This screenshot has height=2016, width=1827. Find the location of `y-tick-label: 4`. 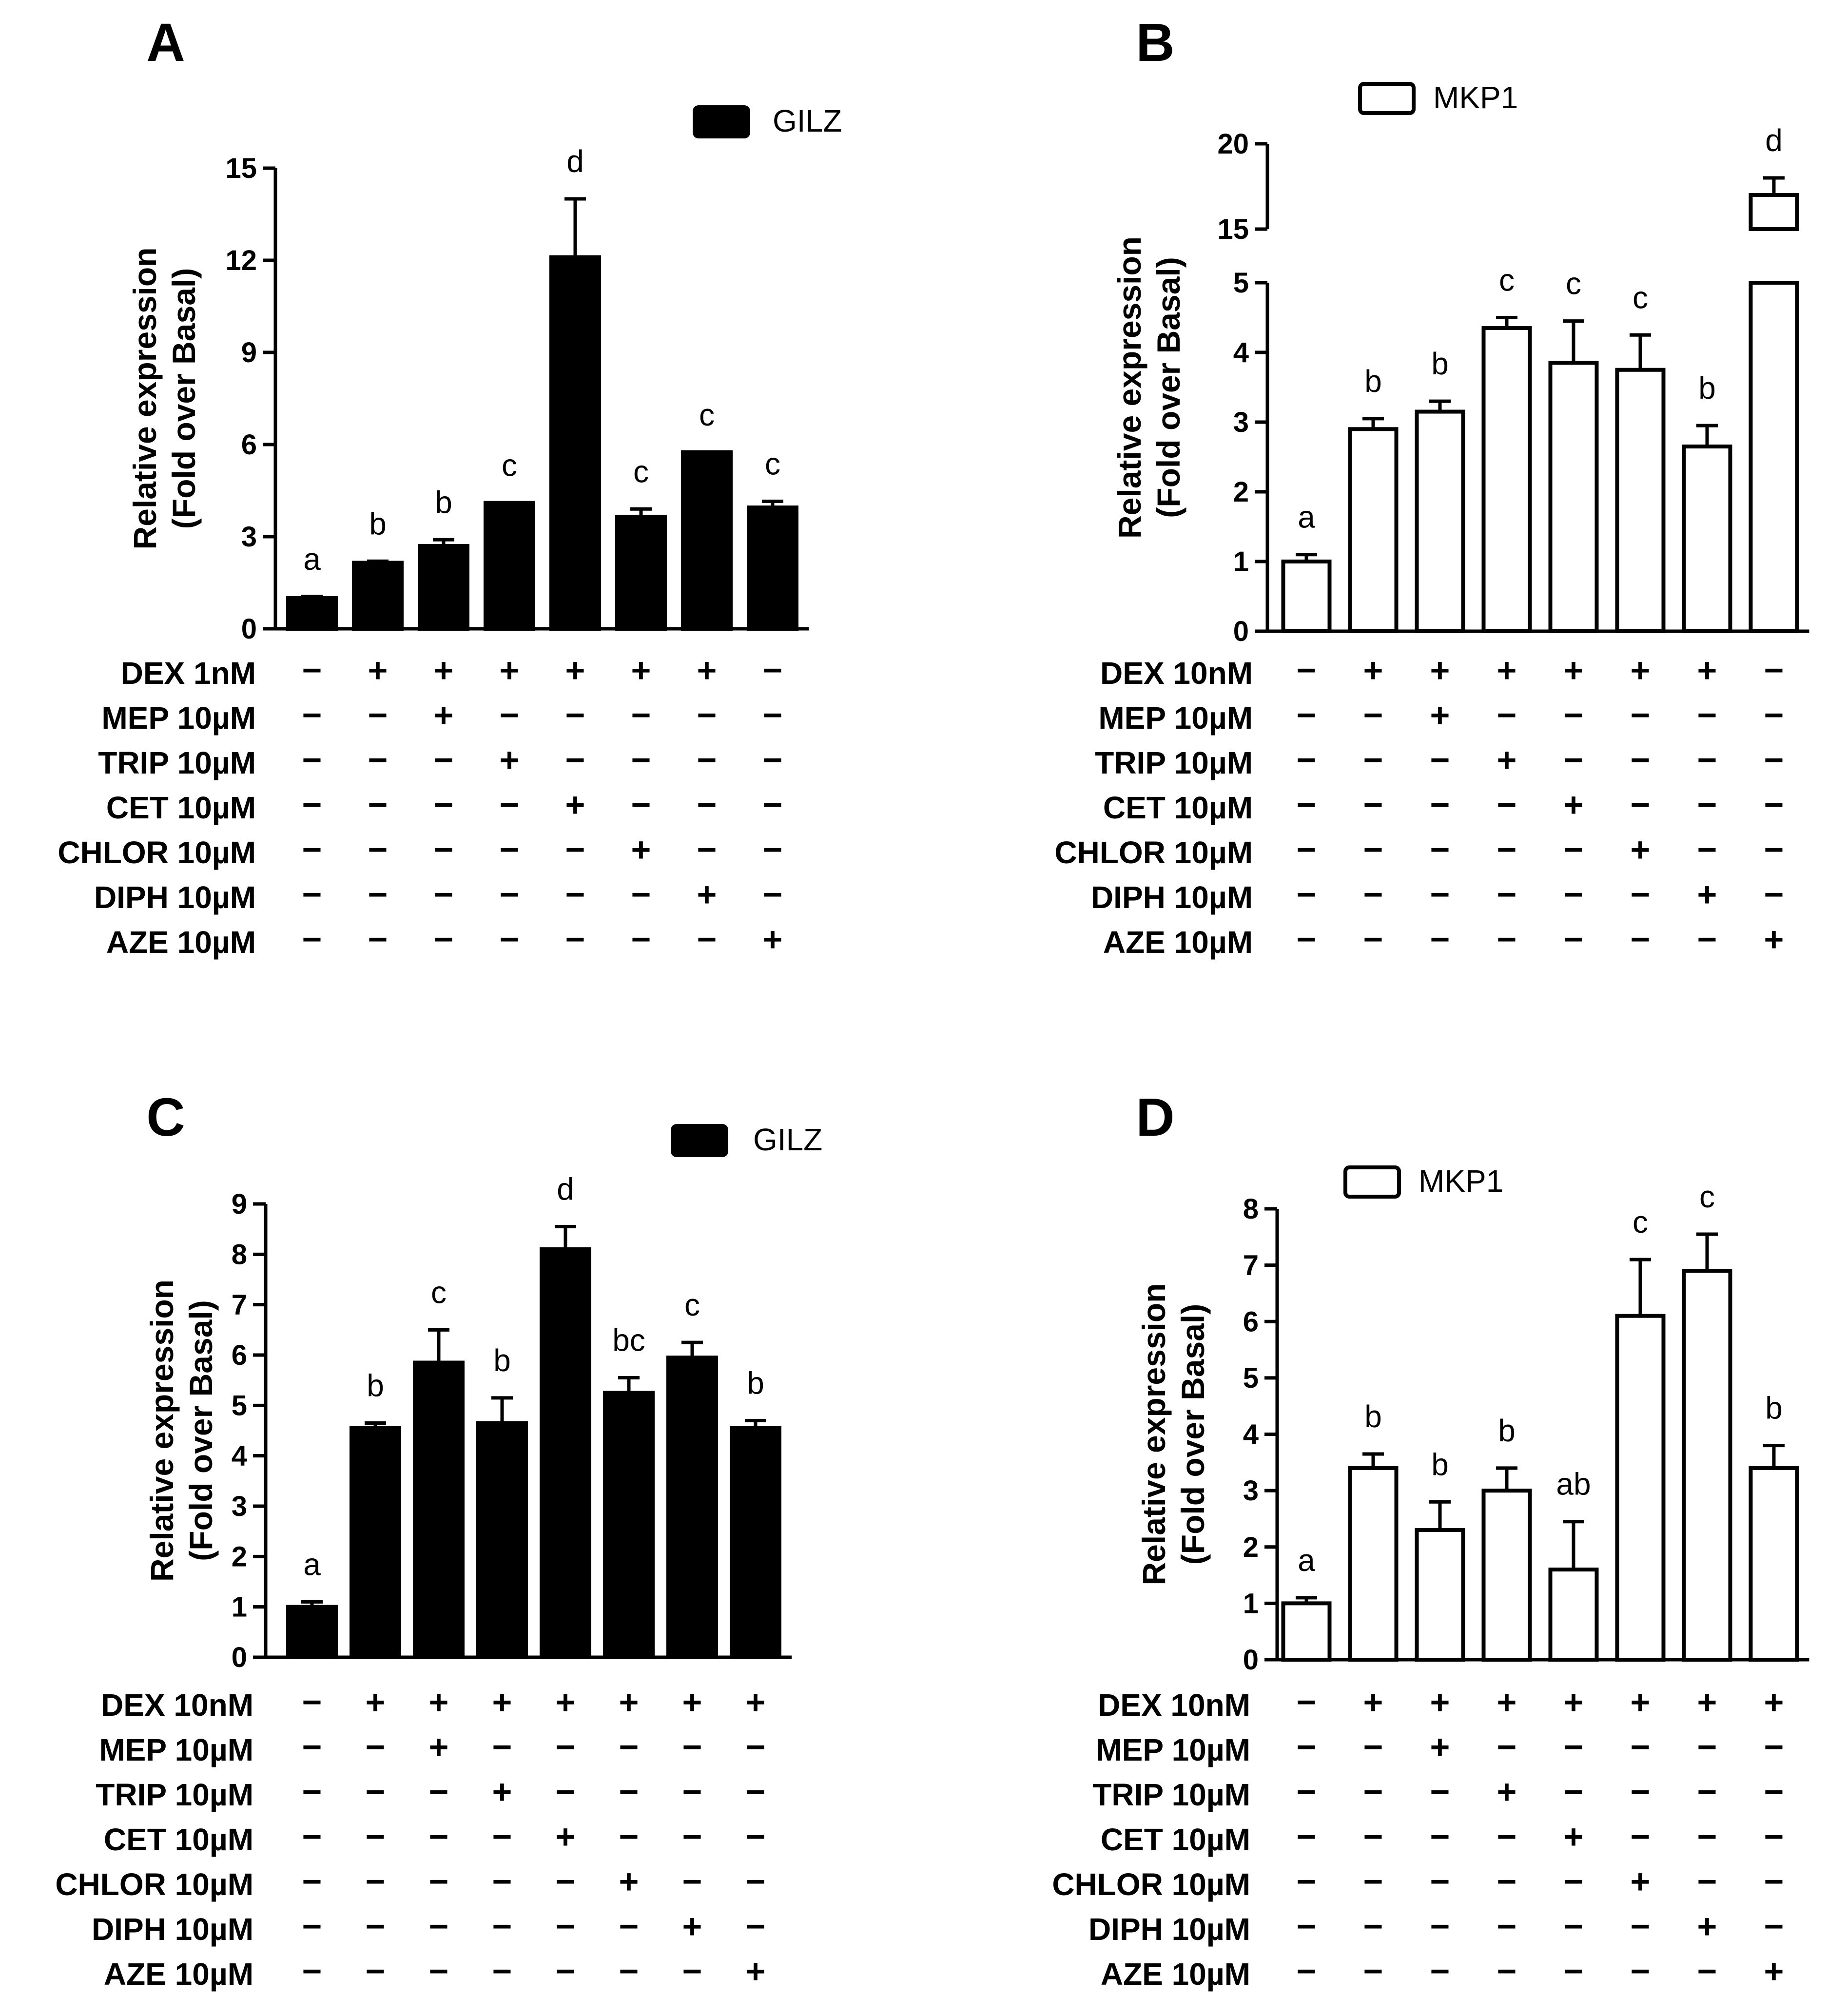

y-tick-label: 4 is located at coordinates (239, 1456).